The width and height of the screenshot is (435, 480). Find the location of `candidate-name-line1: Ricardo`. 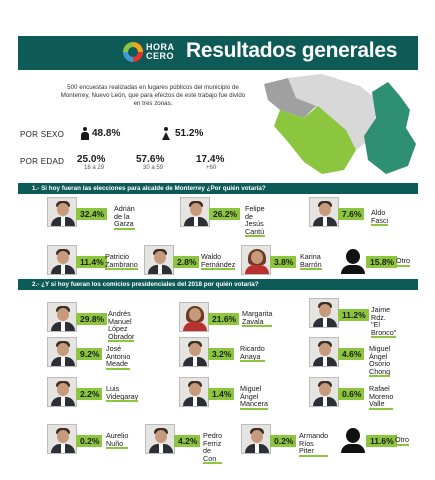

candidate-name-line1: Ricardo is located at coordinates (252, 348).